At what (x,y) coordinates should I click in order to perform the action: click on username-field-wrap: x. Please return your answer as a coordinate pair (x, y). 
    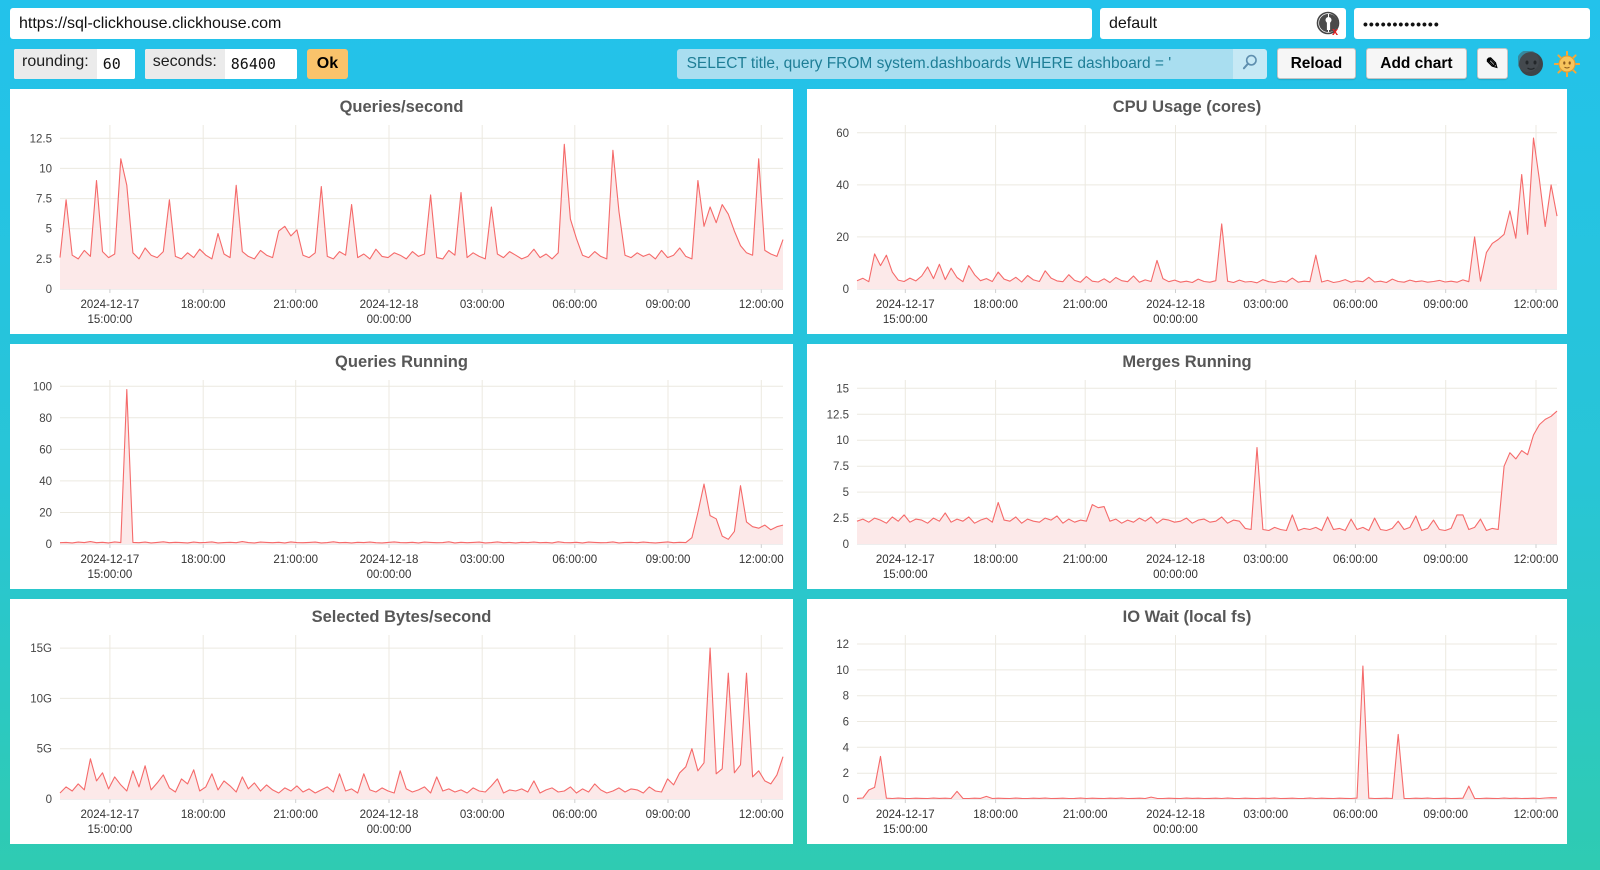
    Looking at the image, I should click on (1223, 23).